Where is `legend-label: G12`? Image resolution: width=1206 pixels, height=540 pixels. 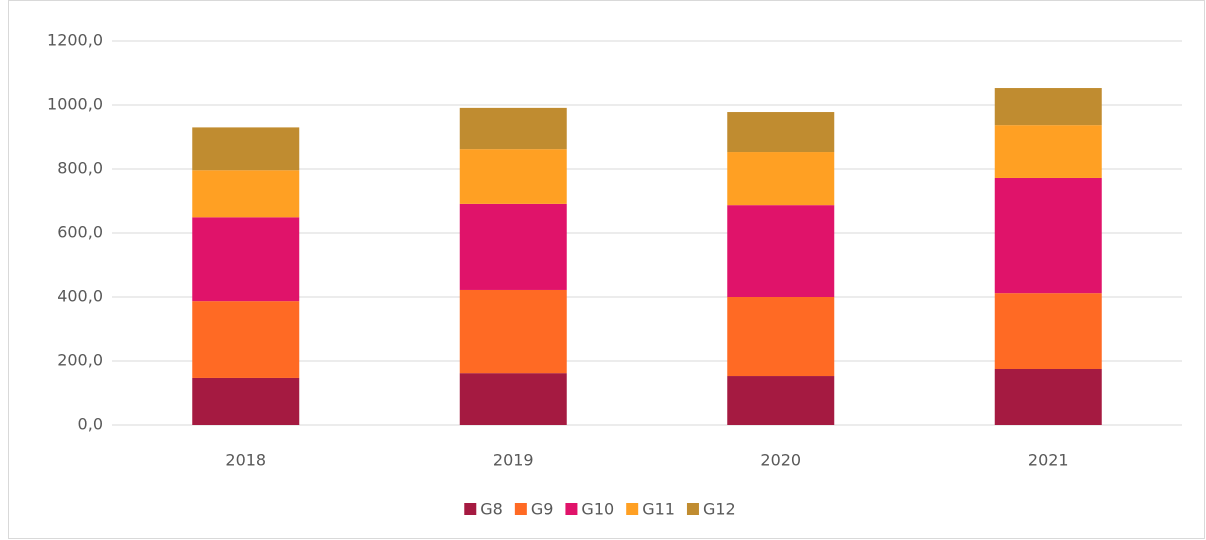
legend-label: G12 is located at coordinates (719, 509).